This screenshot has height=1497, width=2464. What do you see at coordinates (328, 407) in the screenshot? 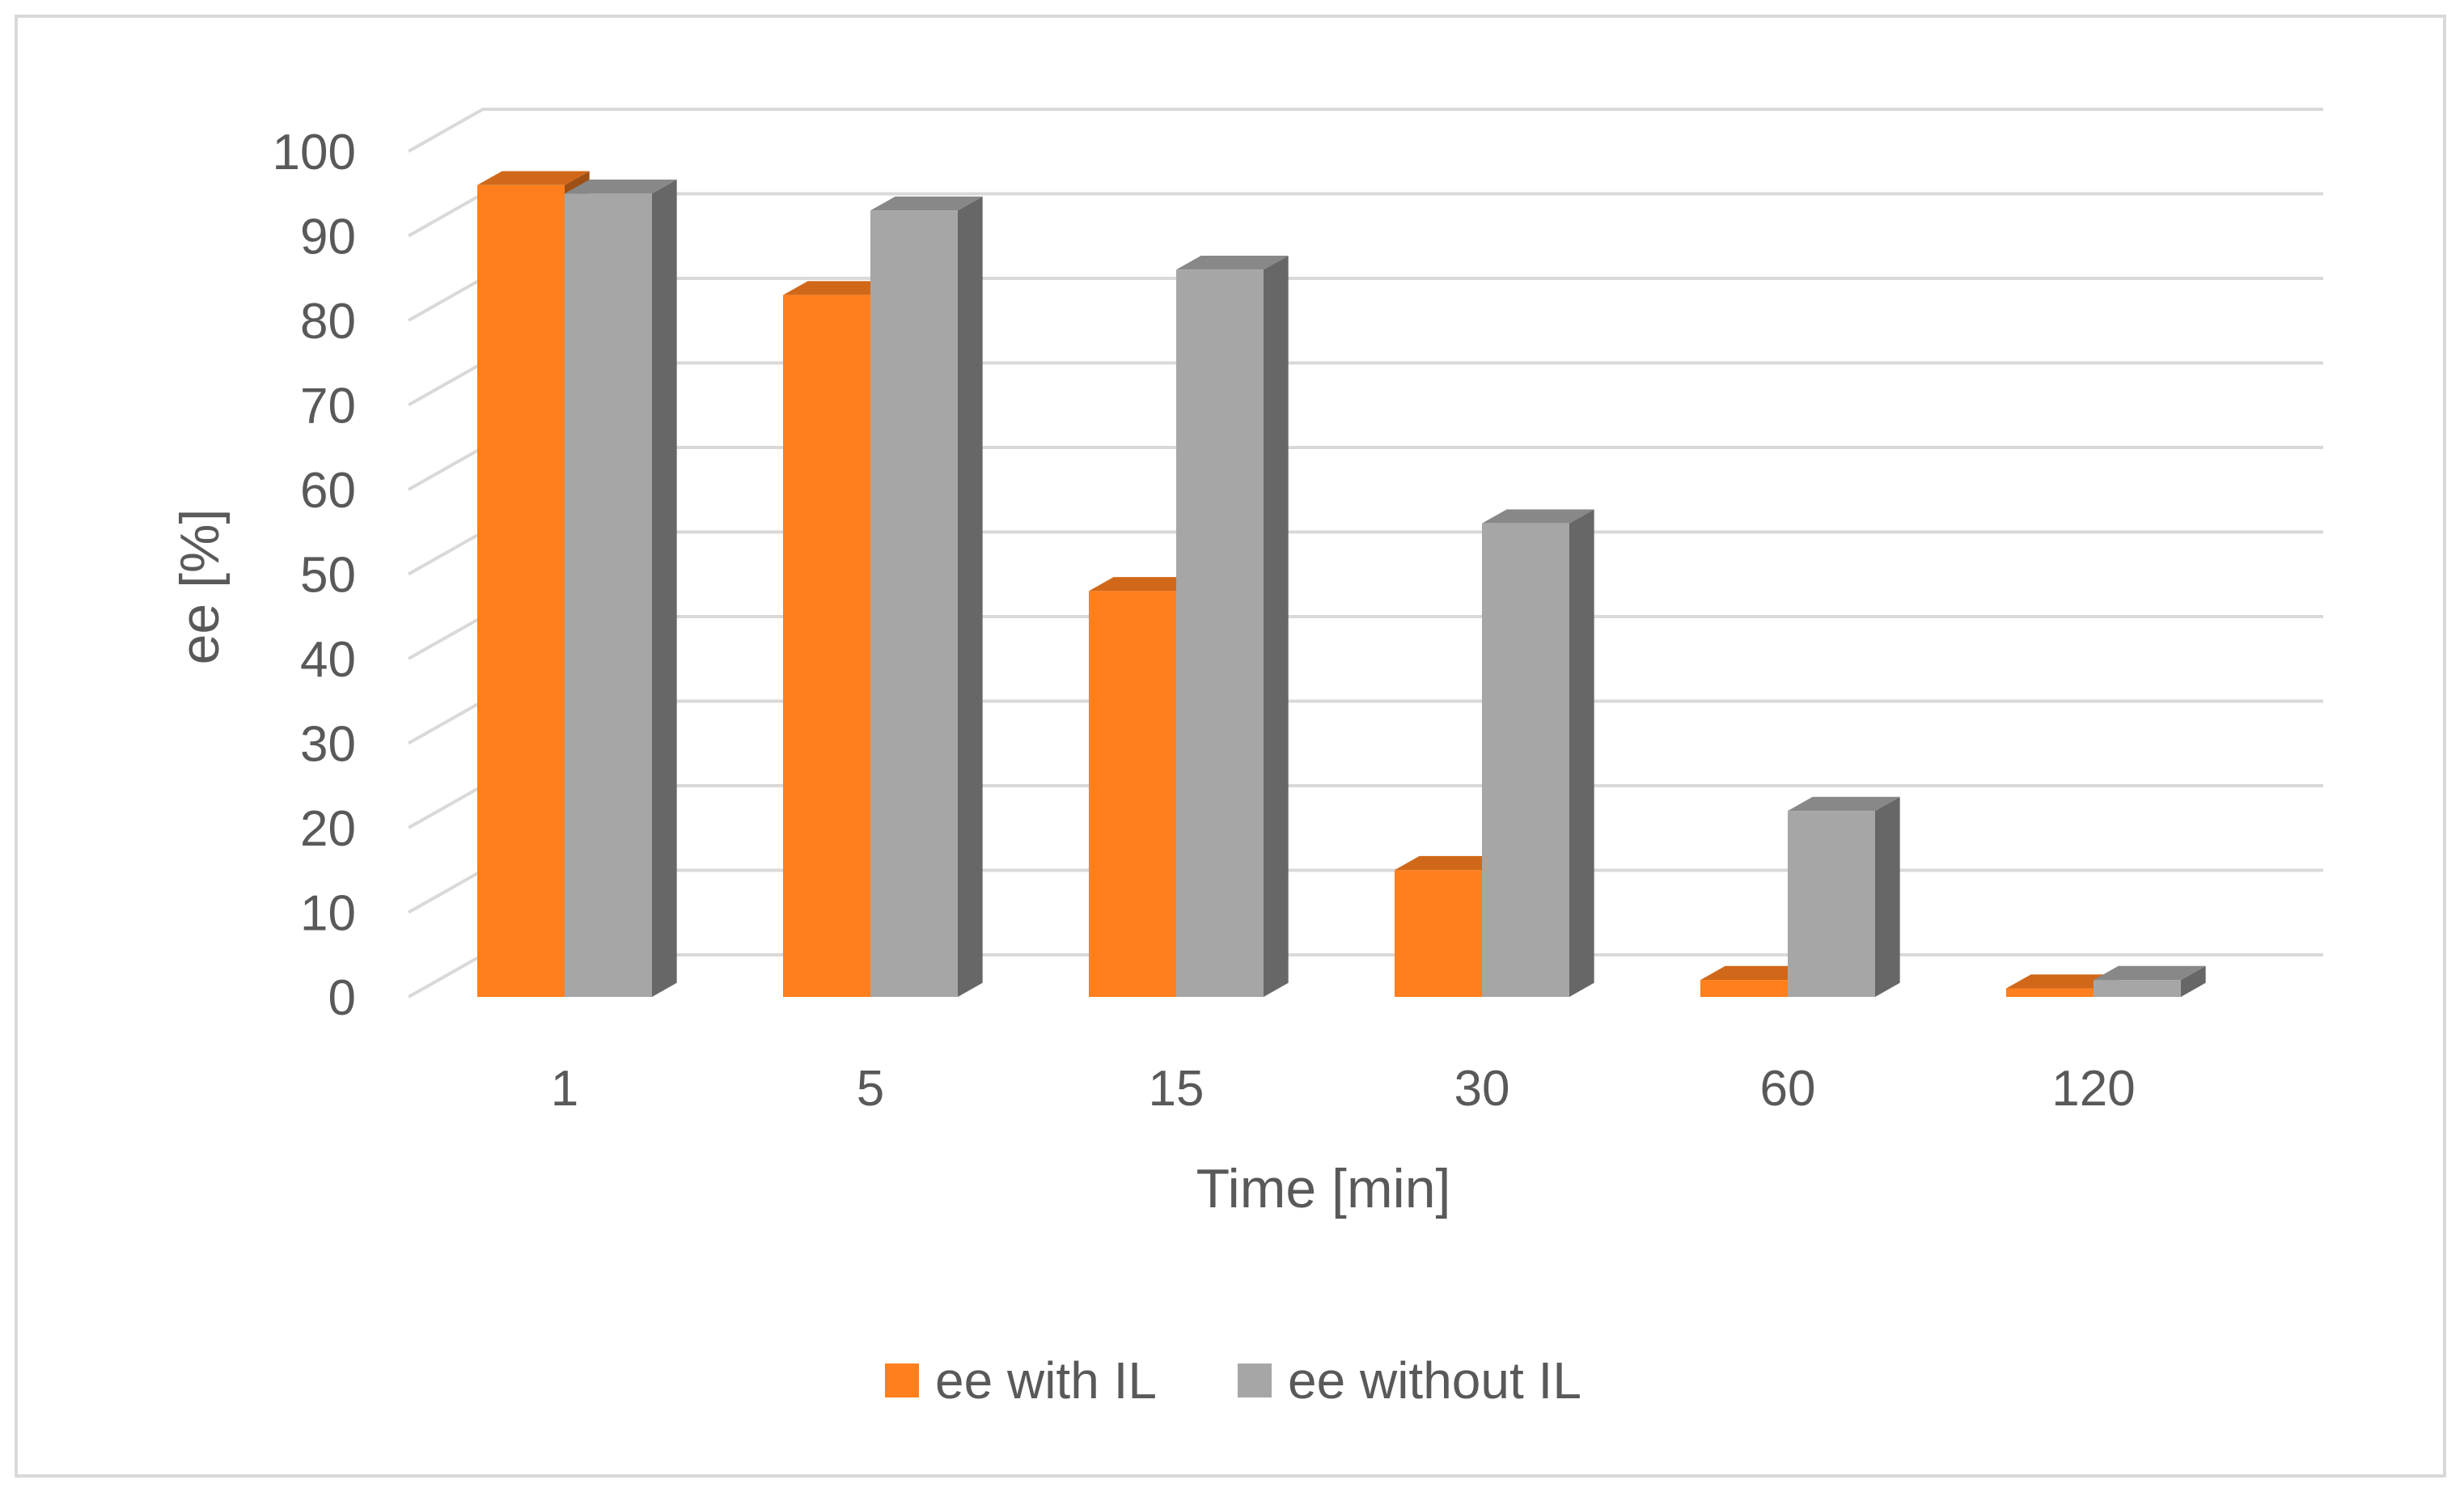
I see `y-tick-label: 70` at bounding box center [328, 407].